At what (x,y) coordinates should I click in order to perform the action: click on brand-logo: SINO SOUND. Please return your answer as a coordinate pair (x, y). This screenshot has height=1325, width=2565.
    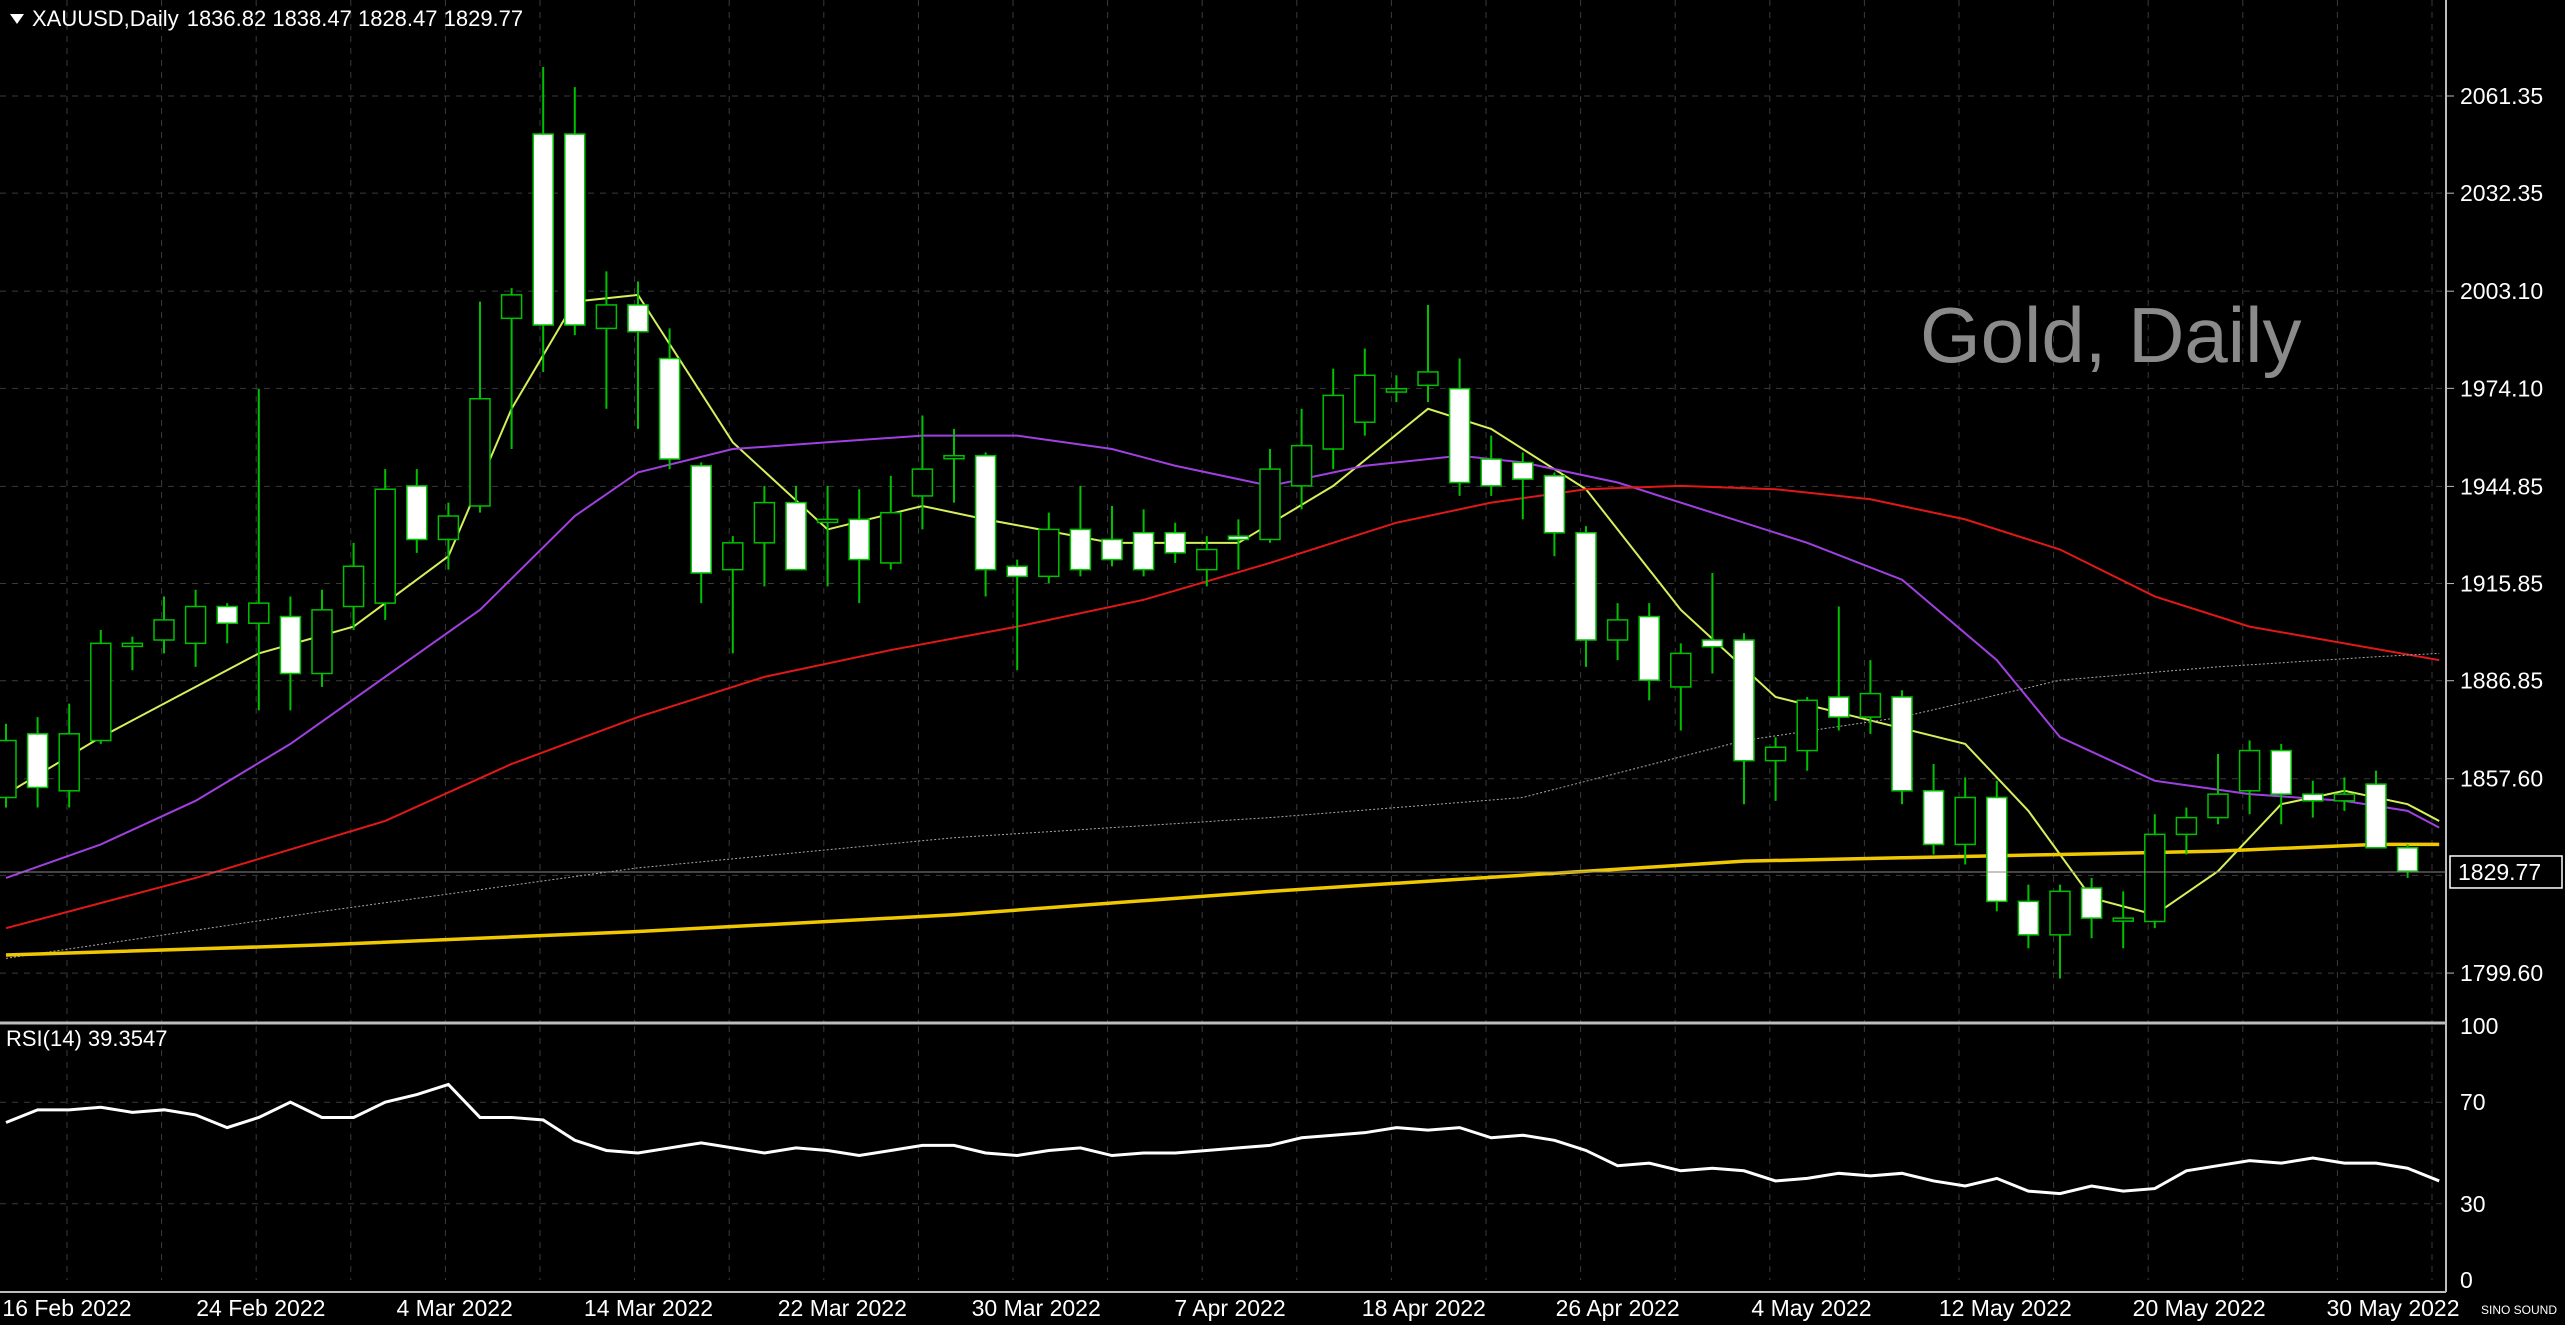
    Looking at the image, I should click on (2518, 1310).